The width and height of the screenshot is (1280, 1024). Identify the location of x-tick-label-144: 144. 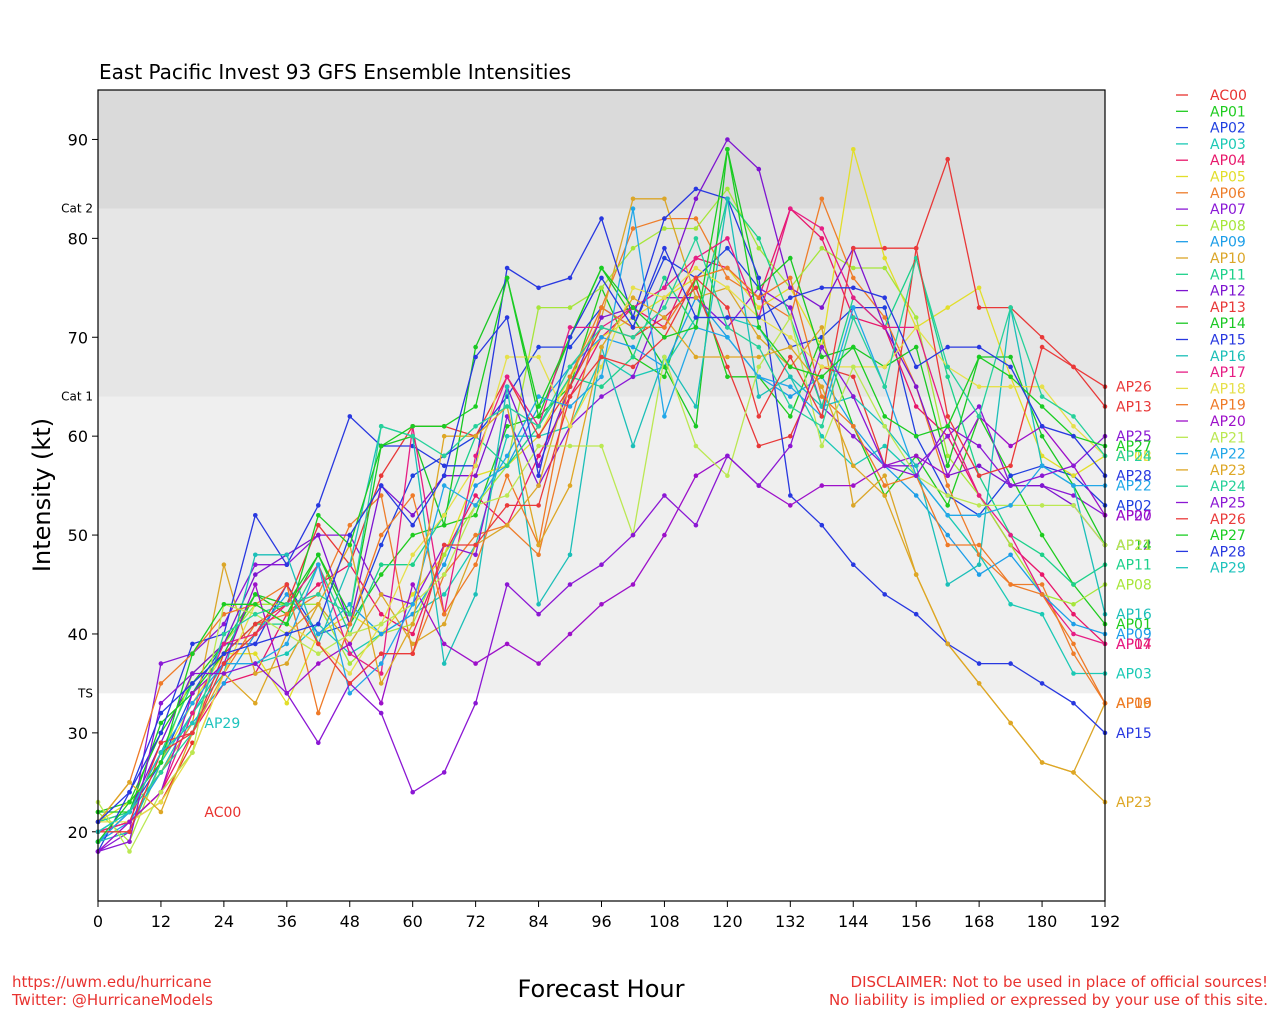
(853, 921).